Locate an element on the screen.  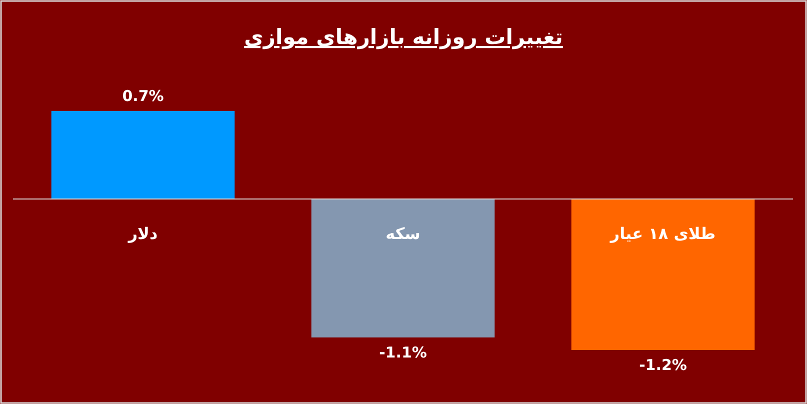
data-label: -1.1% is located at coordinates (403, 352).